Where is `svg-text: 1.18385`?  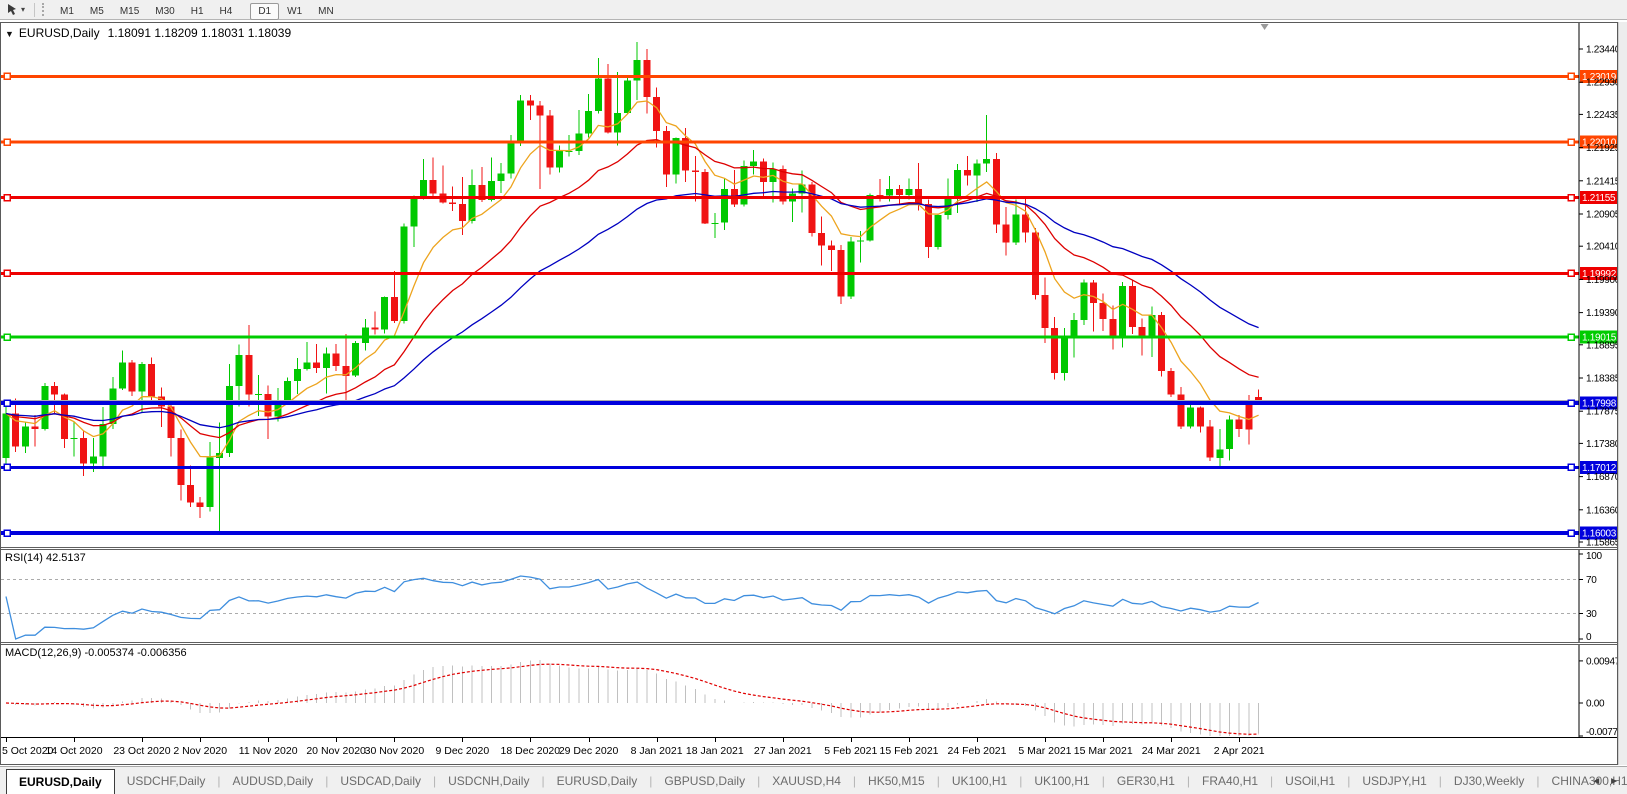
svg-text: 1.18385 is located at coordinates (1601, 379).